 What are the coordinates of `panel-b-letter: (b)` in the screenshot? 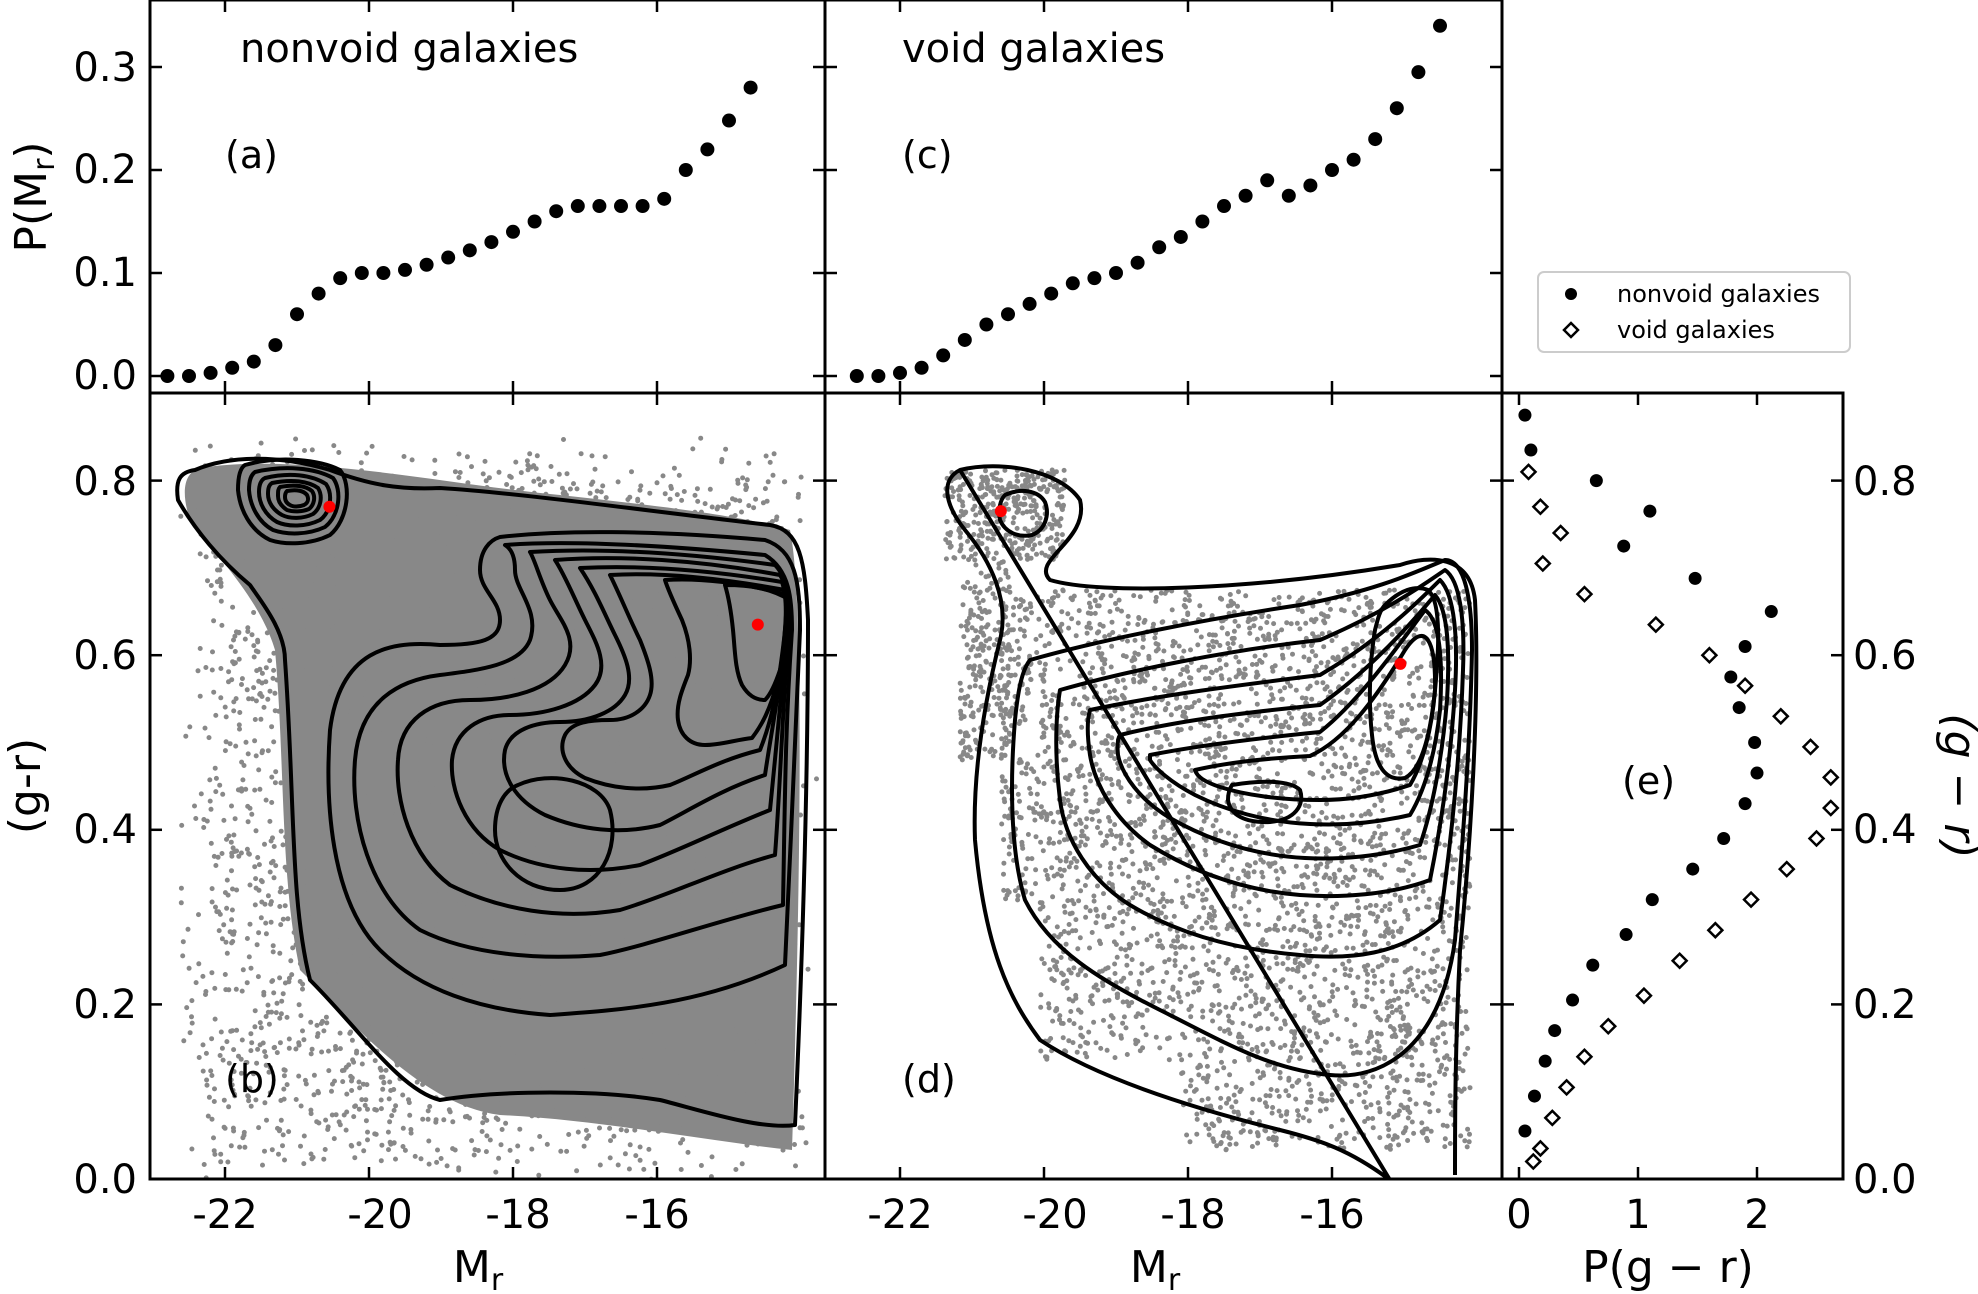 It's located at (252, 1079).